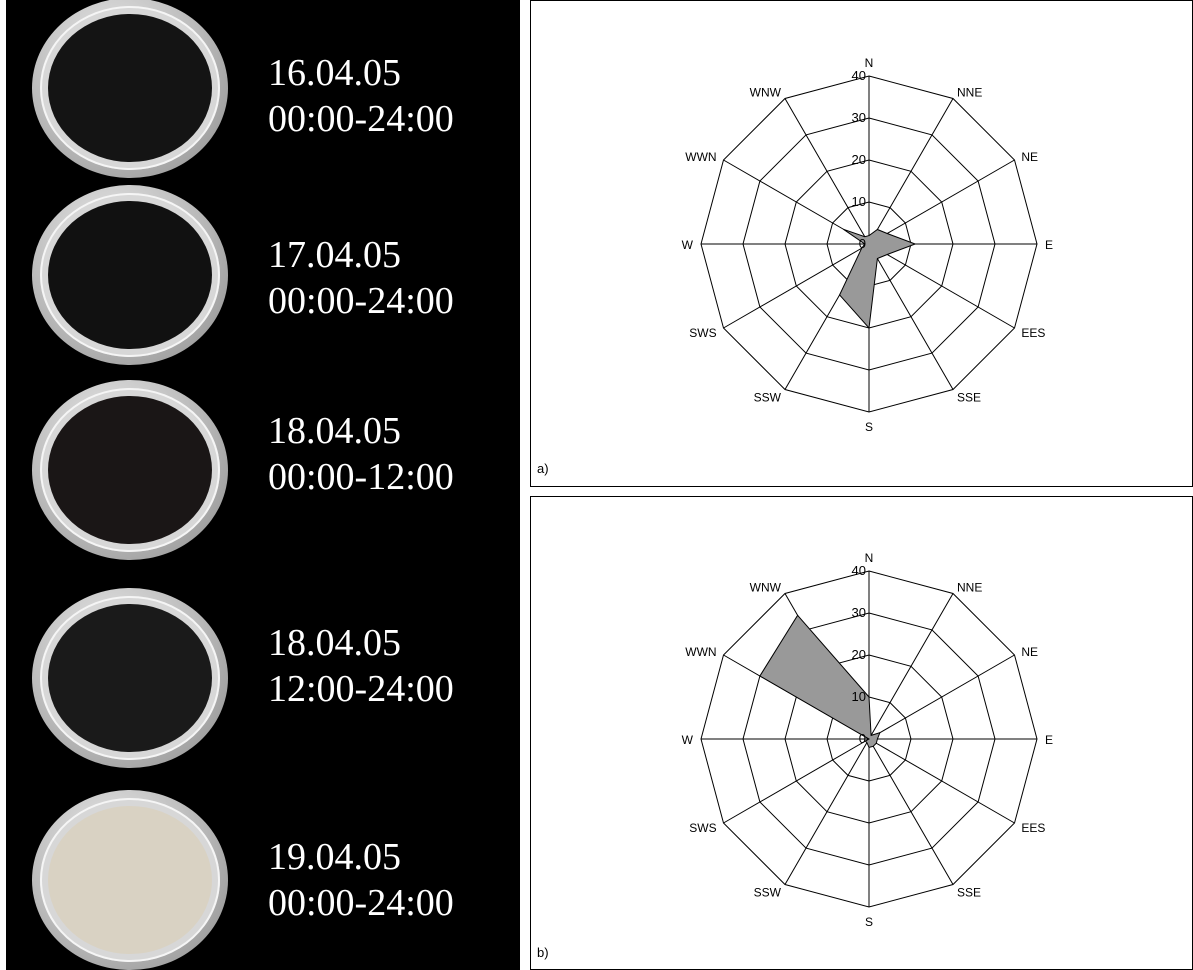  Describe the element at coordinates (361, 666) in the screenshot. I see `filter-label: 18.04.05 12:00-24:00` at that location.